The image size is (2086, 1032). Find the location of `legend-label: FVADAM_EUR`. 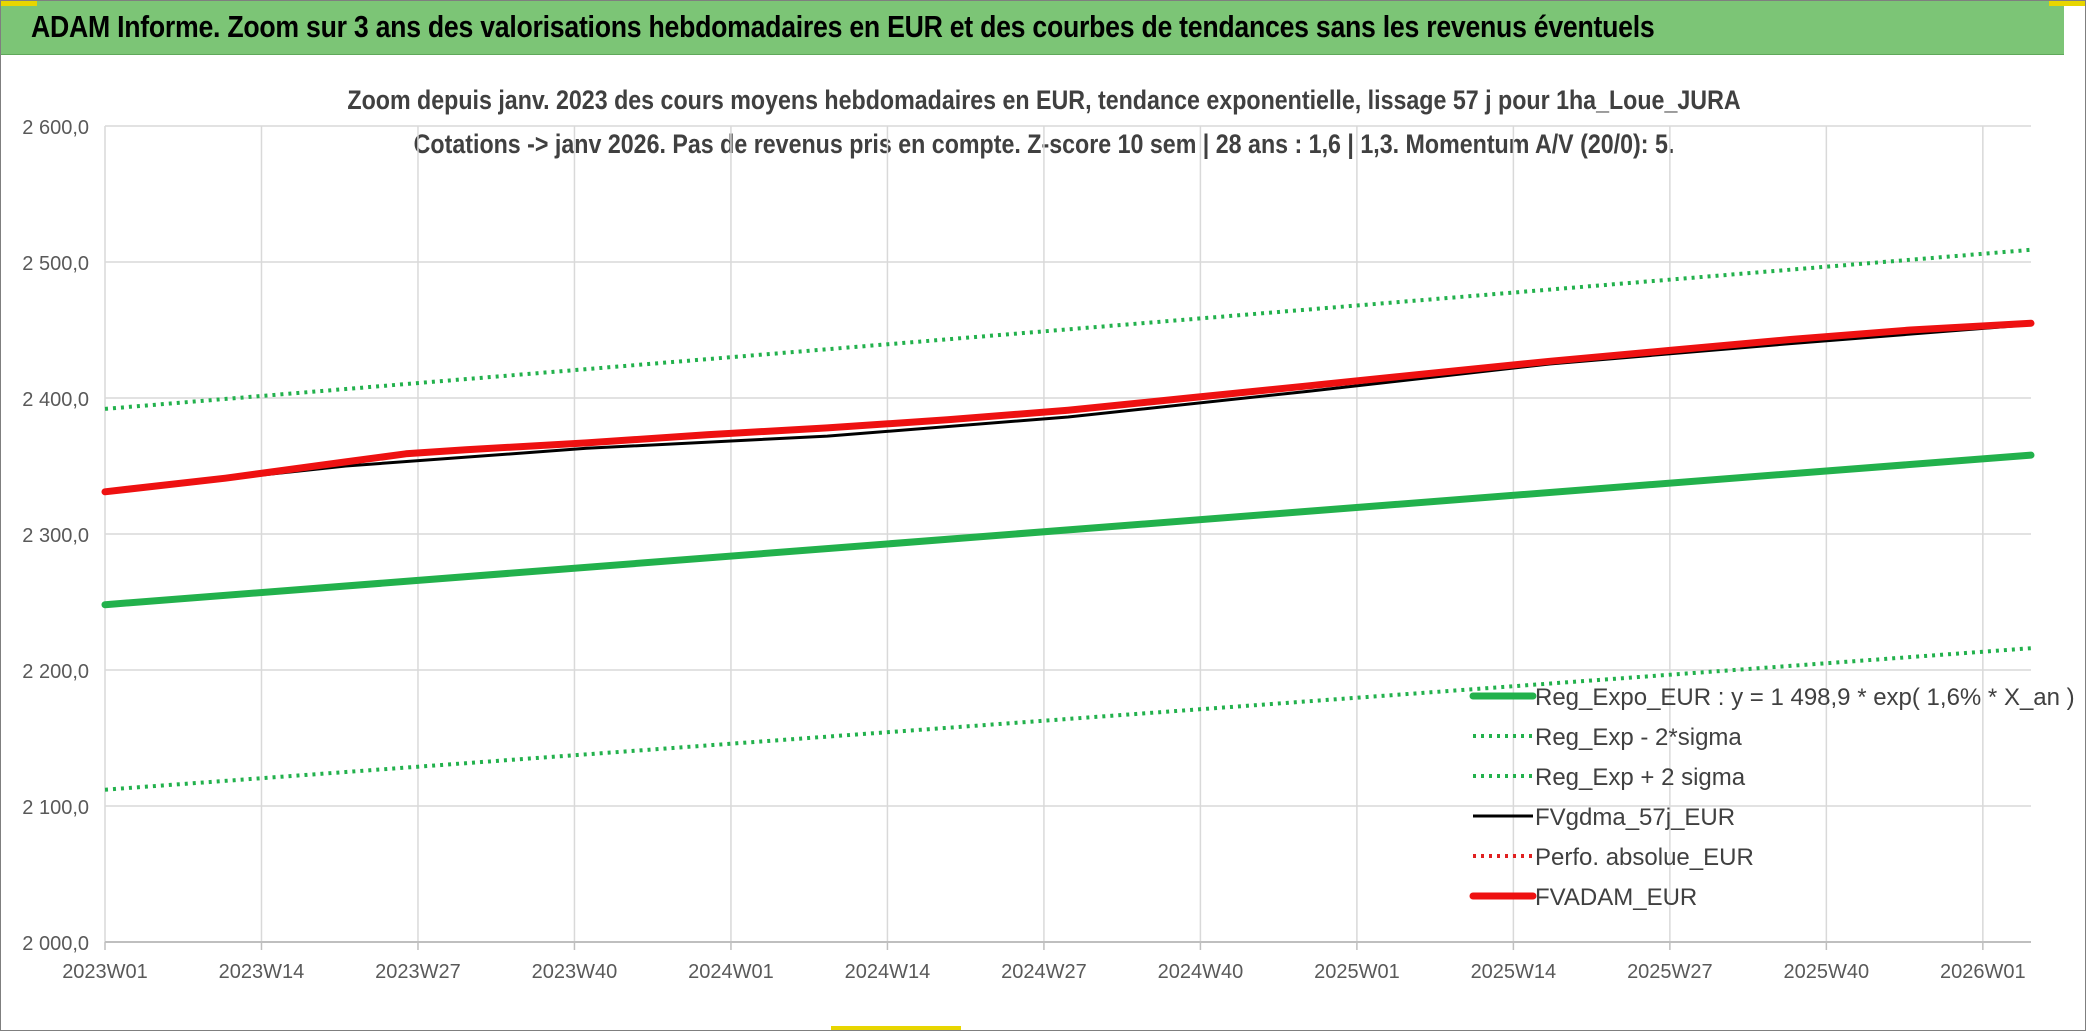

legend-label: FVADAM_EUR is located at coordinates (1616, 897).